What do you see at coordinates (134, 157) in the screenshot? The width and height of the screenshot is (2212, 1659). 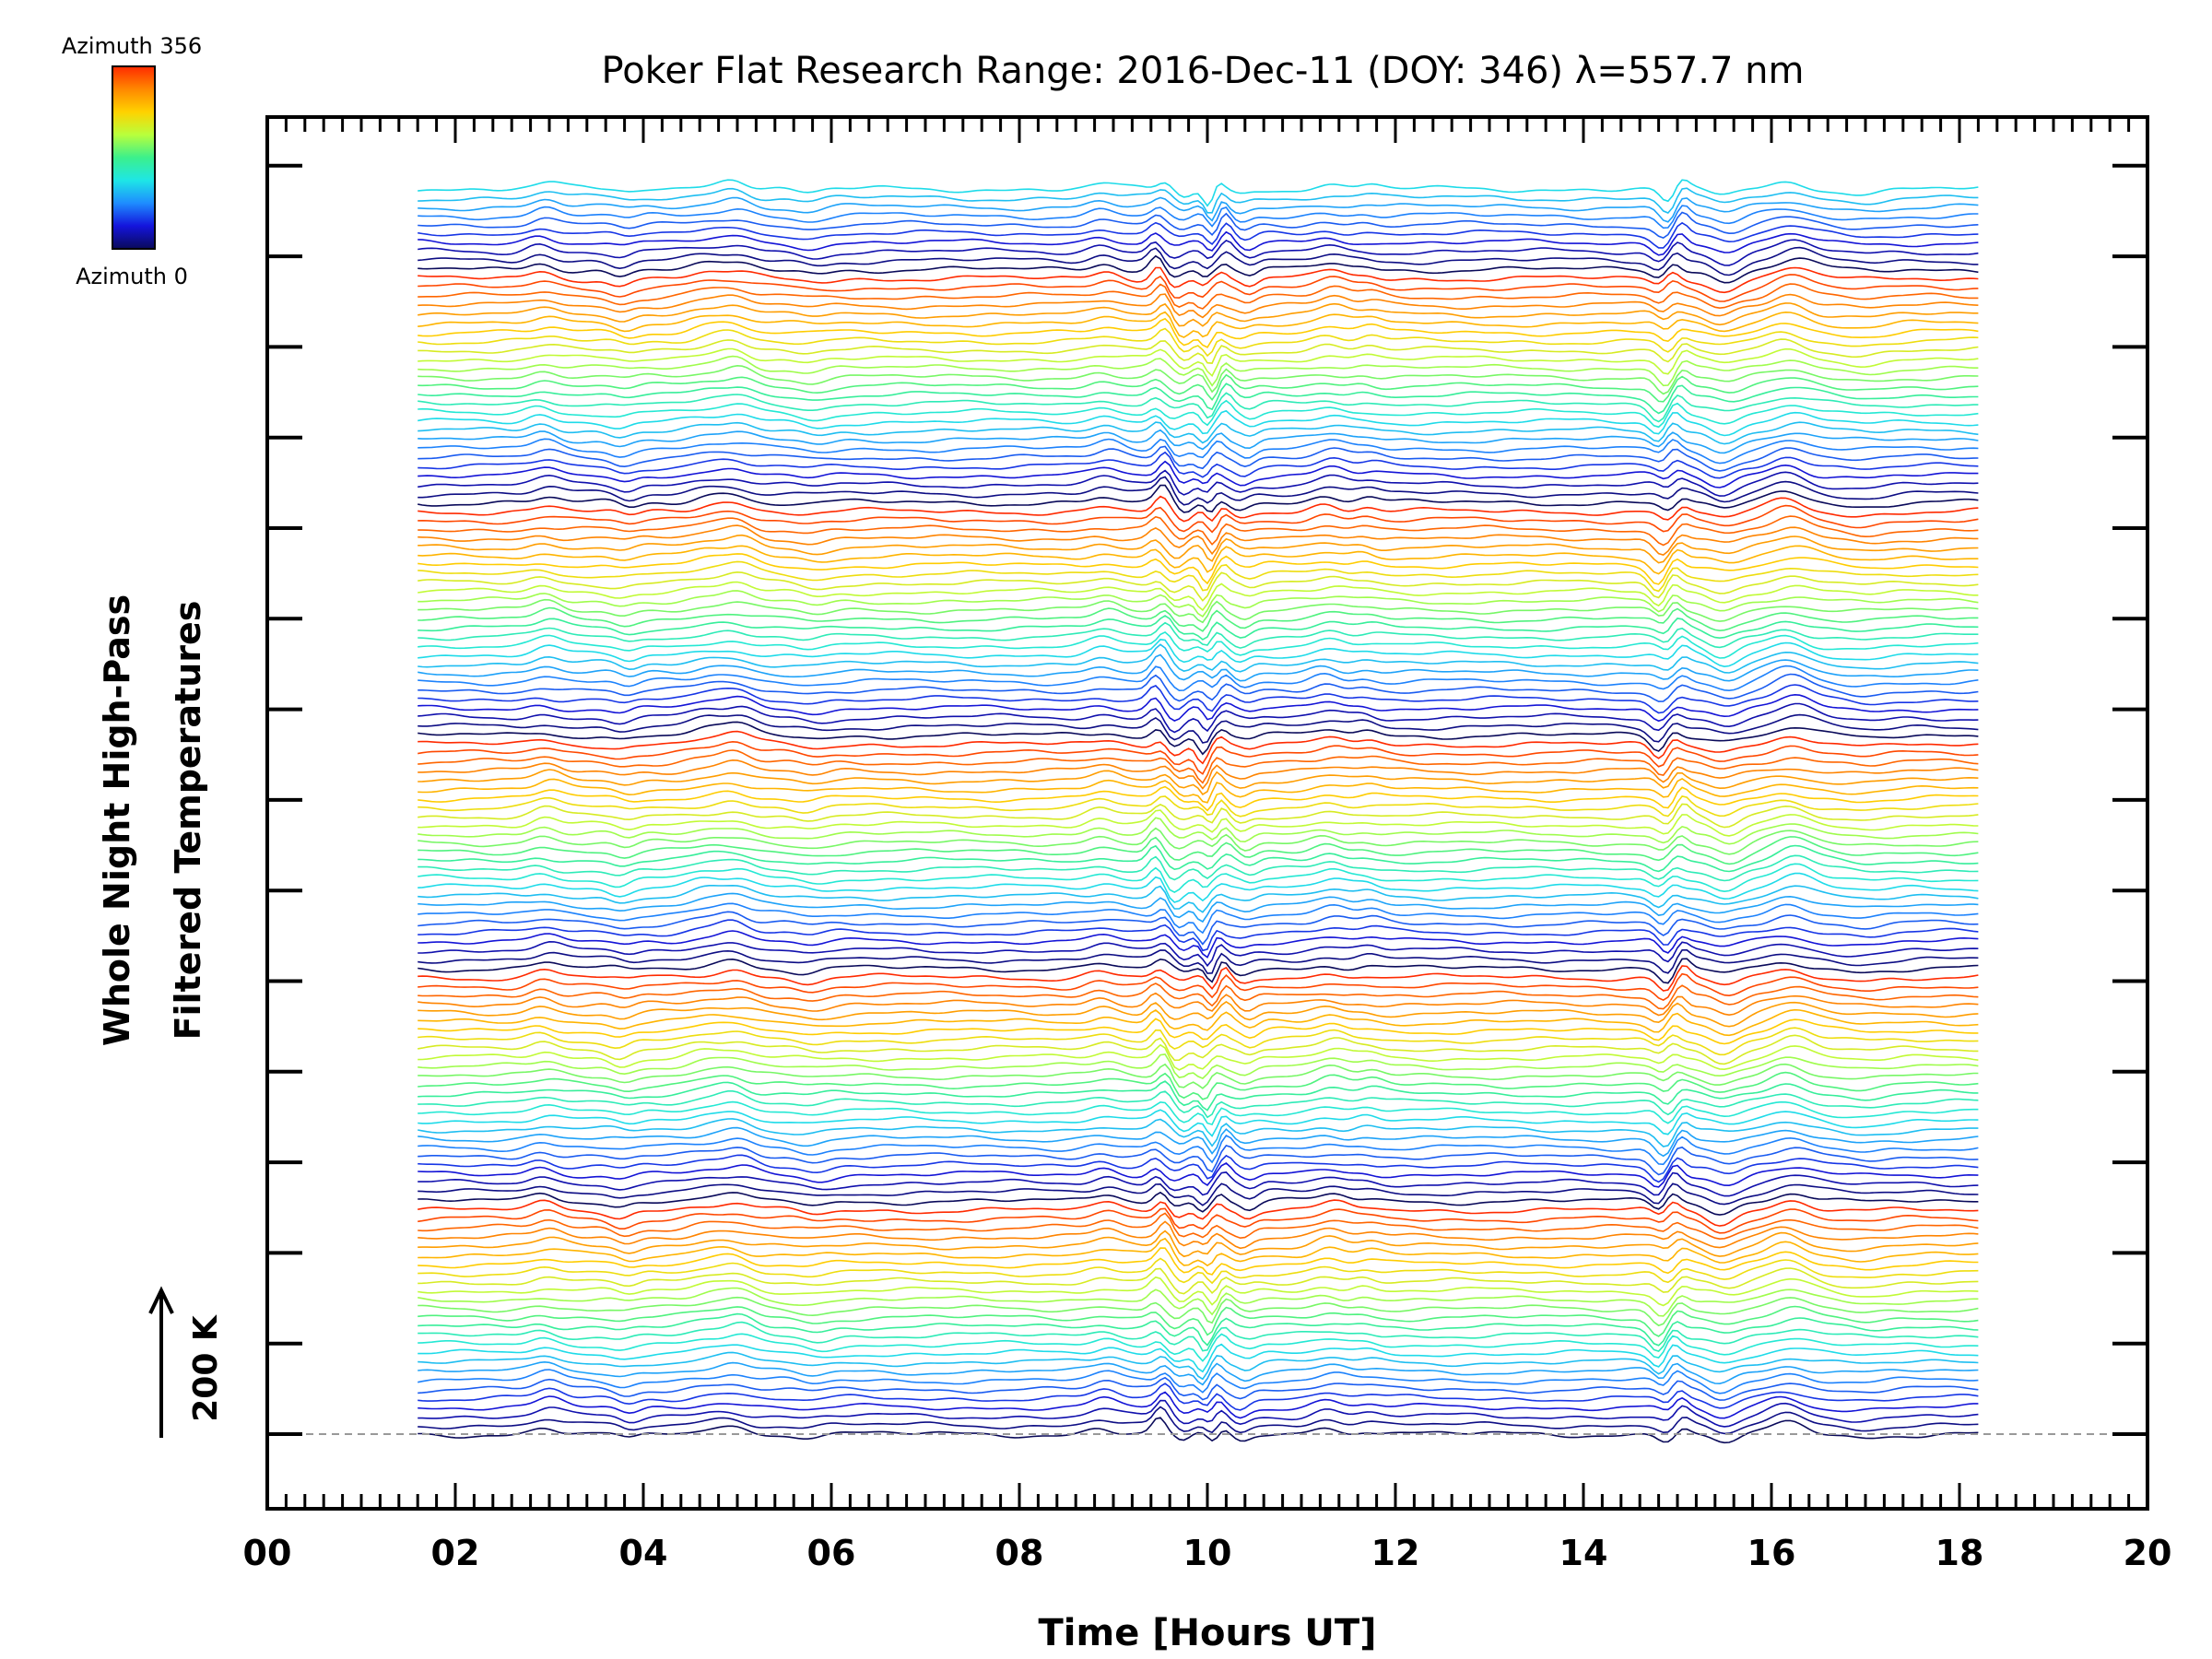 I see `azimuth-colorbar` at bounding box center [134, 157].